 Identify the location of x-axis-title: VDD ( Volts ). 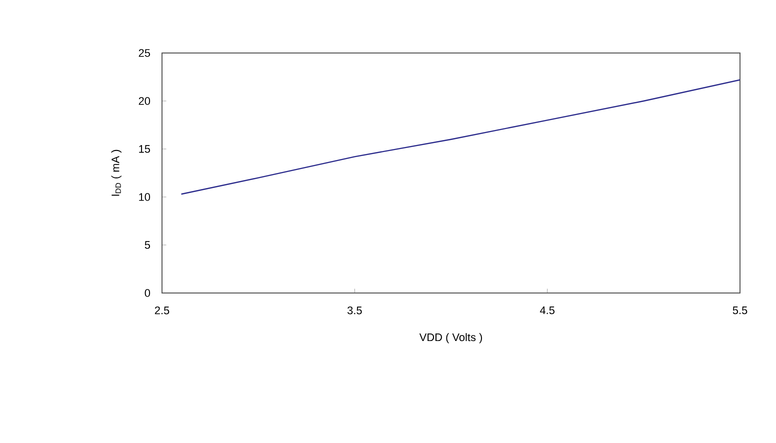
(450, 338).